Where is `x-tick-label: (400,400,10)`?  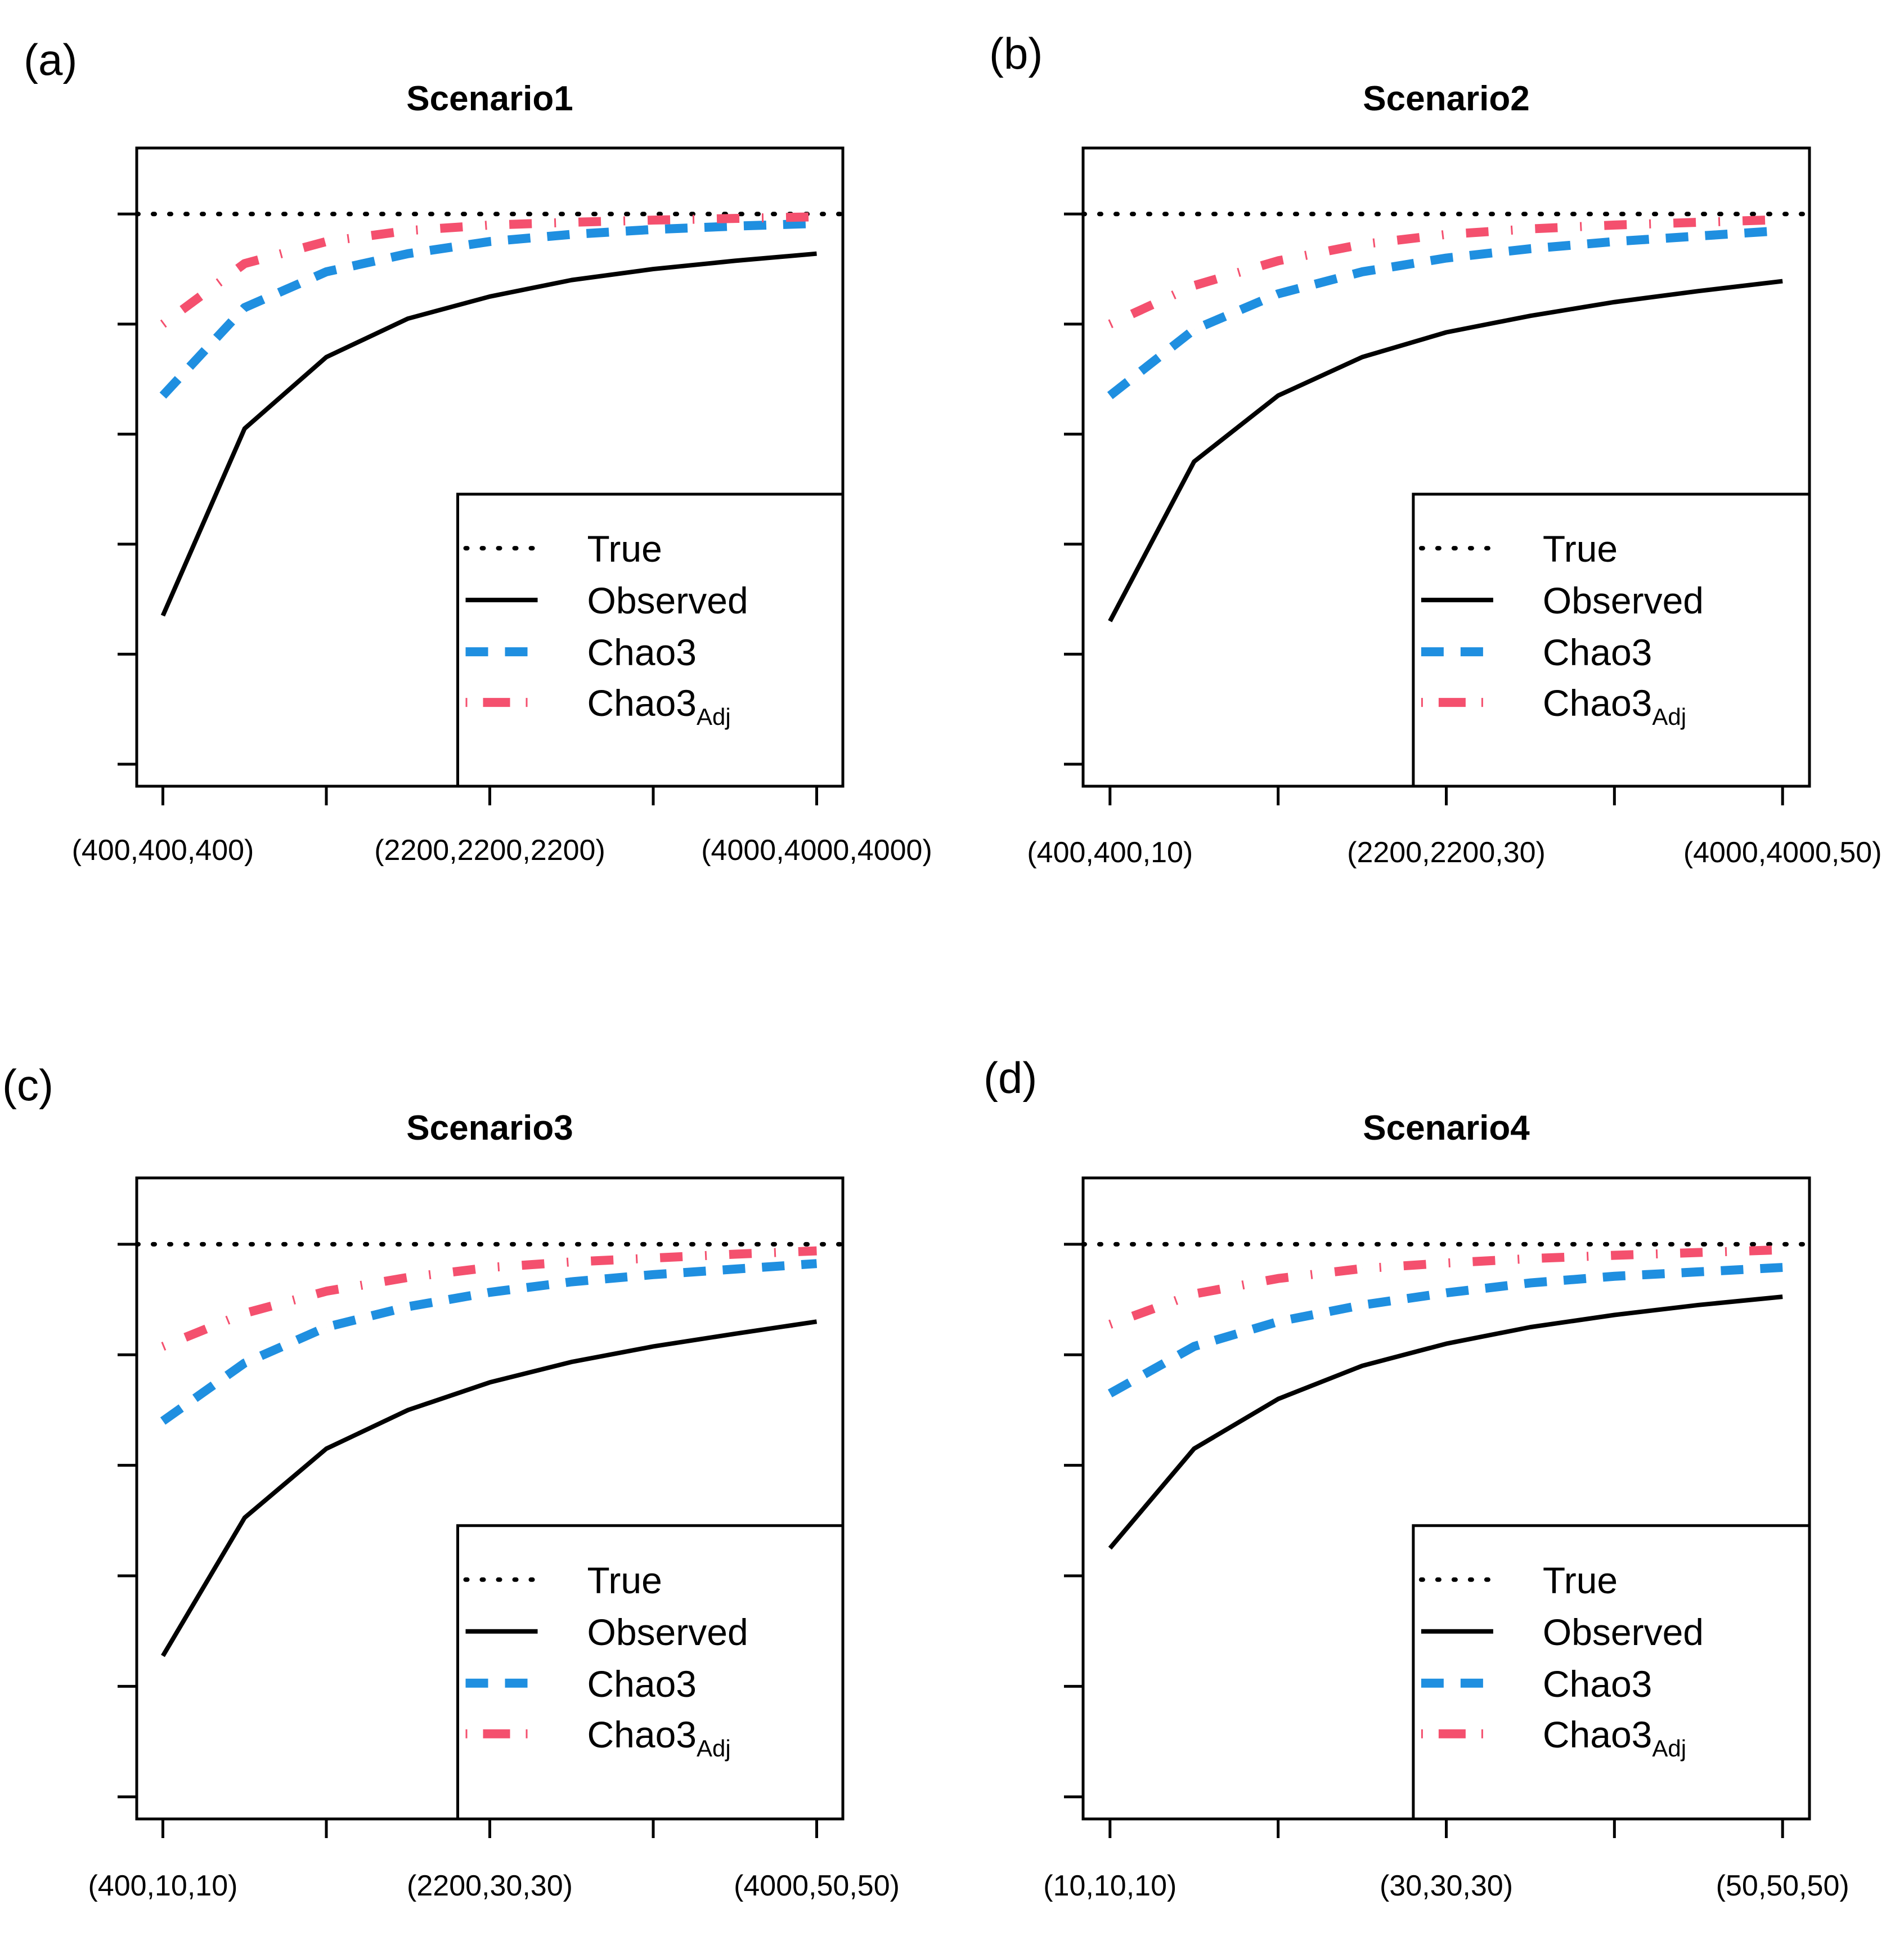 x-tick-label: (400,400,10) is located at coordinates (1110, 852).